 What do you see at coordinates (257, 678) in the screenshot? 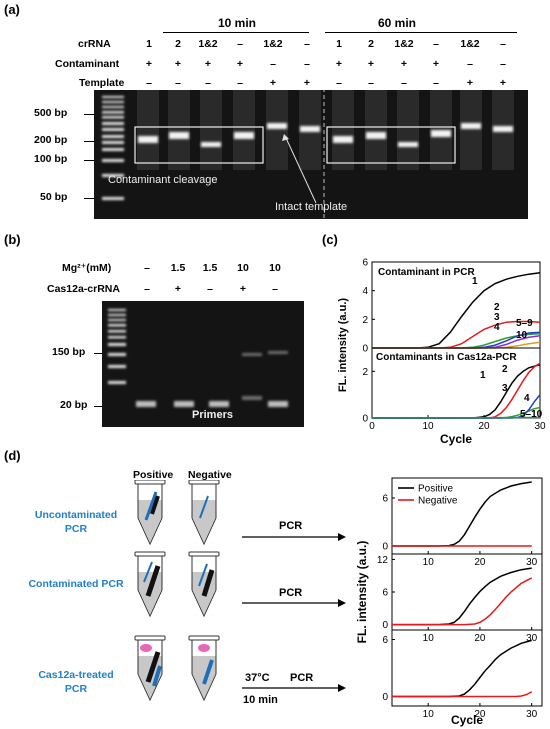
I see `incubation-temp: 37°C` at bounding box center [257, 678].